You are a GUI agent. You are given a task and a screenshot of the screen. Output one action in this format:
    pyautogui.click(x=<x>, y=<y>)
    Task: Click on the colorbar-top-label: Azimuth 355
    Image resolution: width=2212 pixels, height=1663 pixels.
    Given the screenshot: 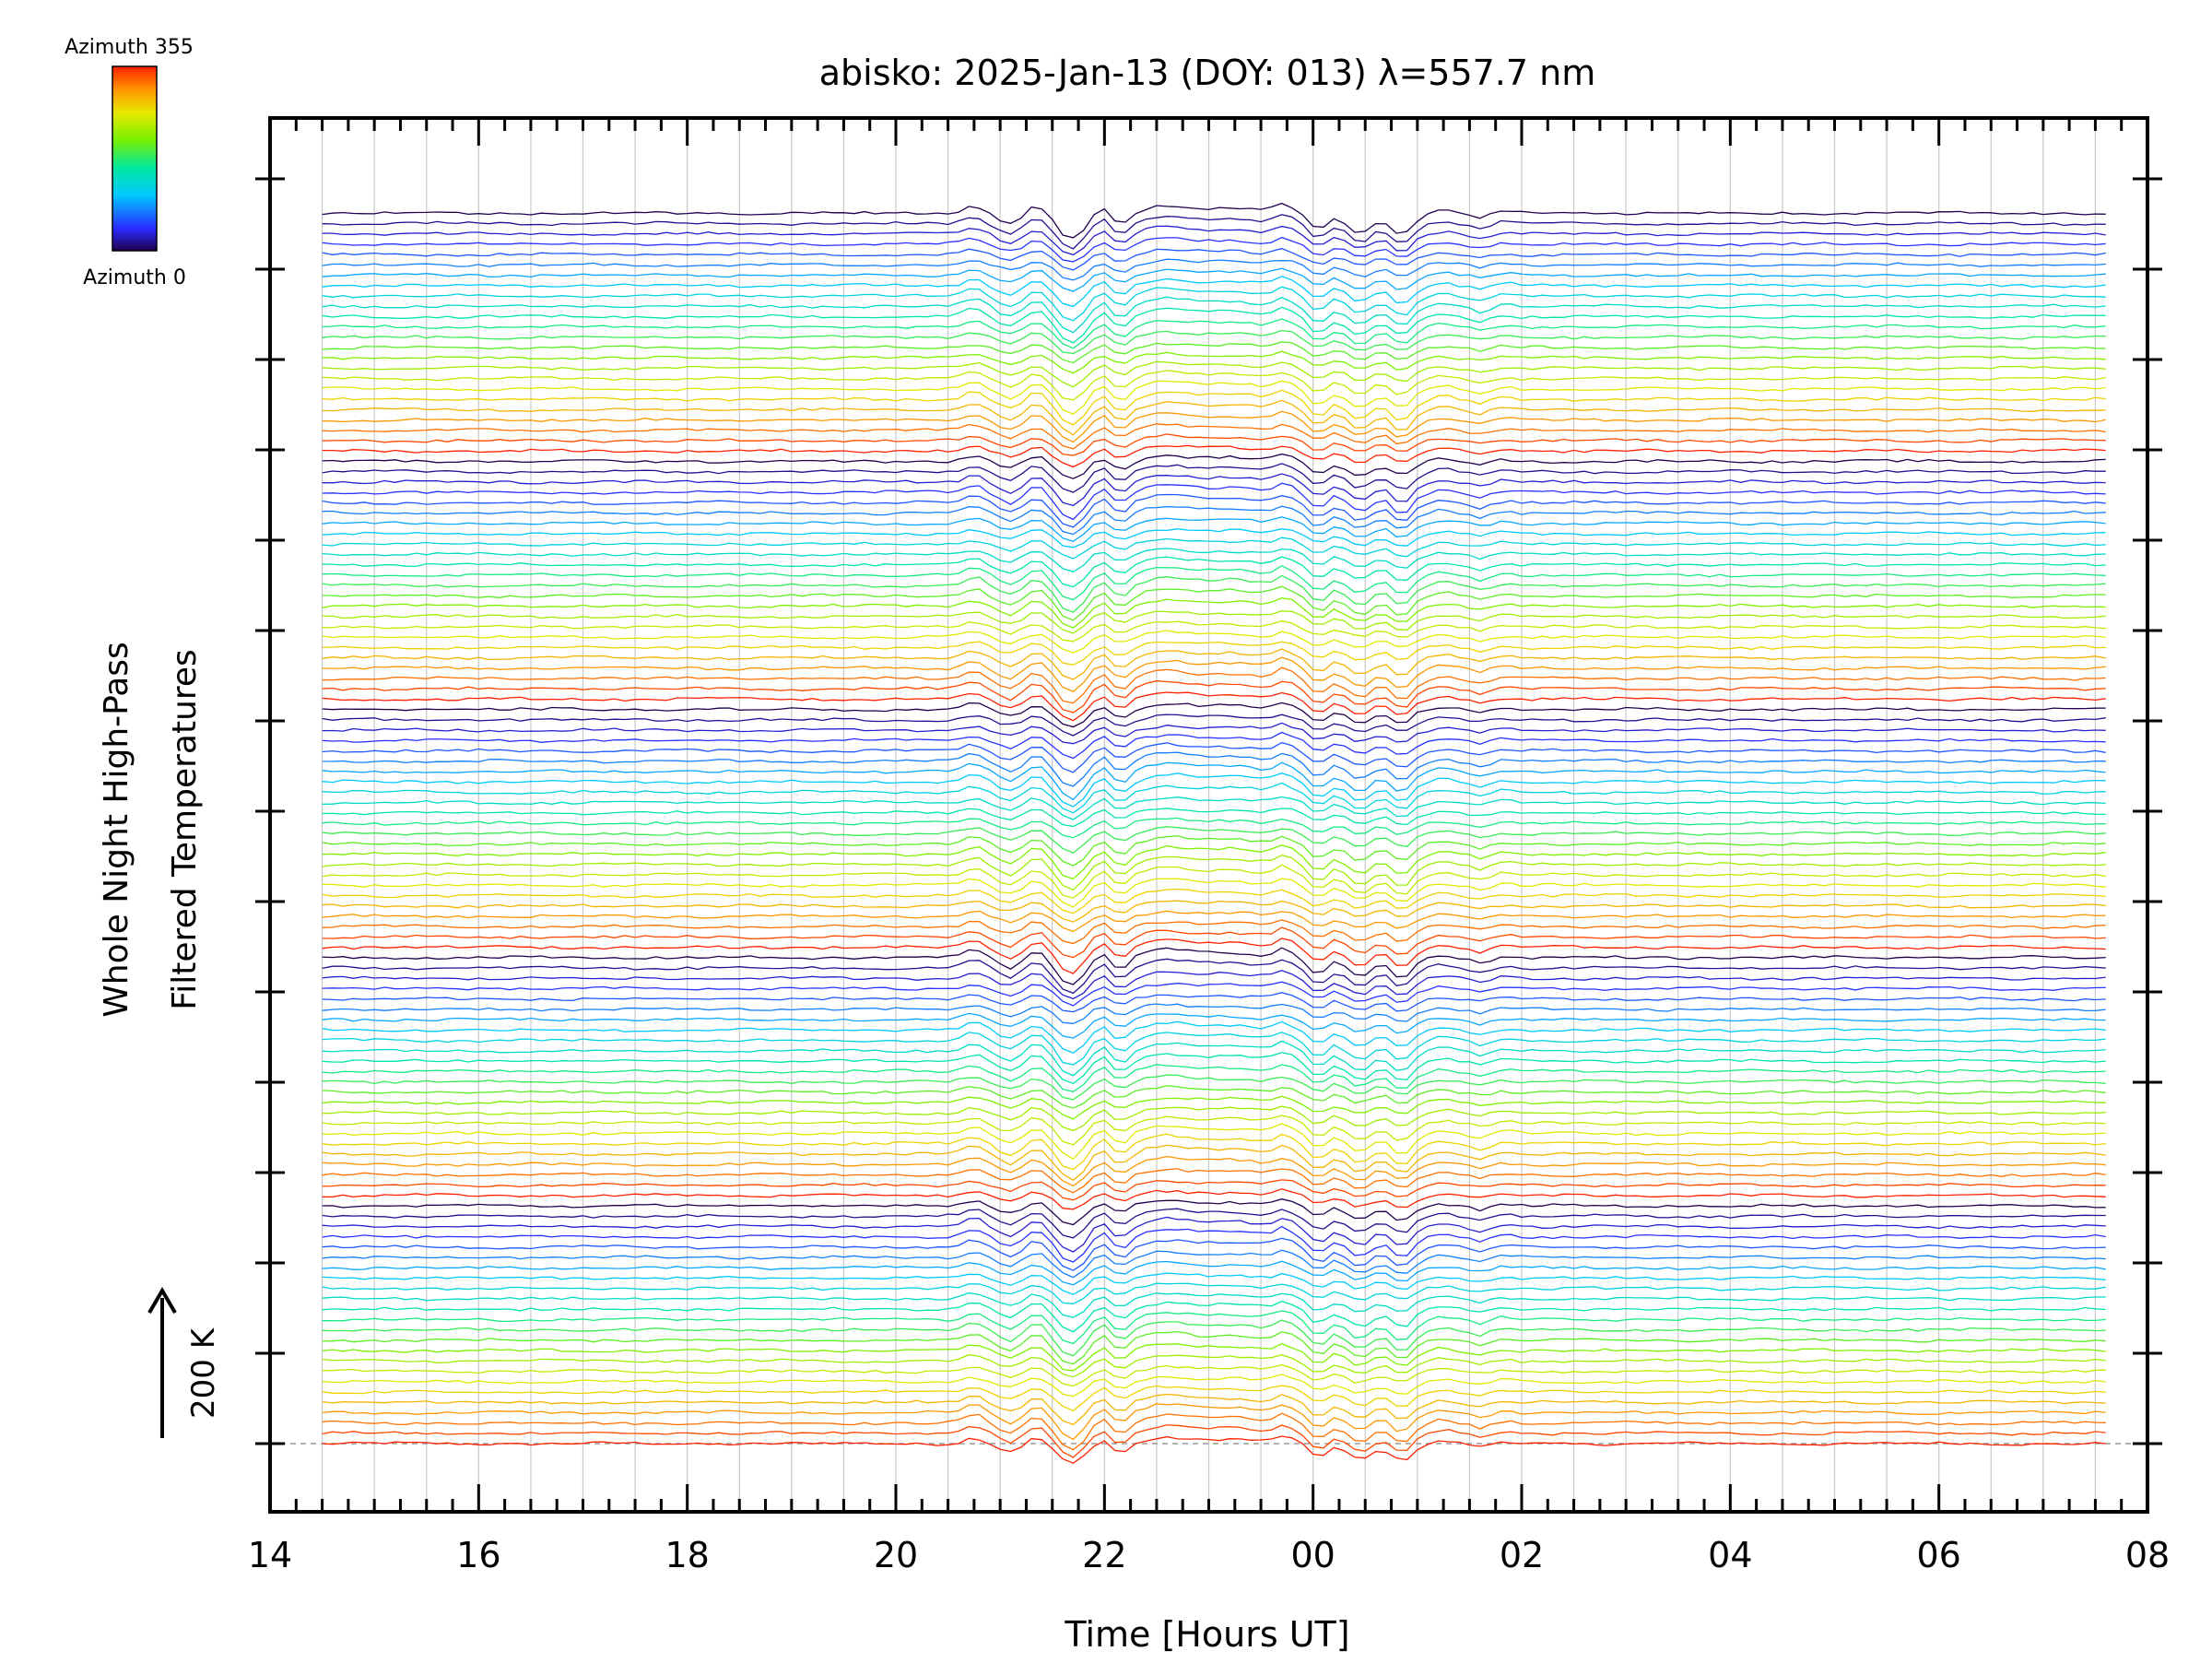 What is the action you would take?
    pyautogui.click(x=129, y=47)
    